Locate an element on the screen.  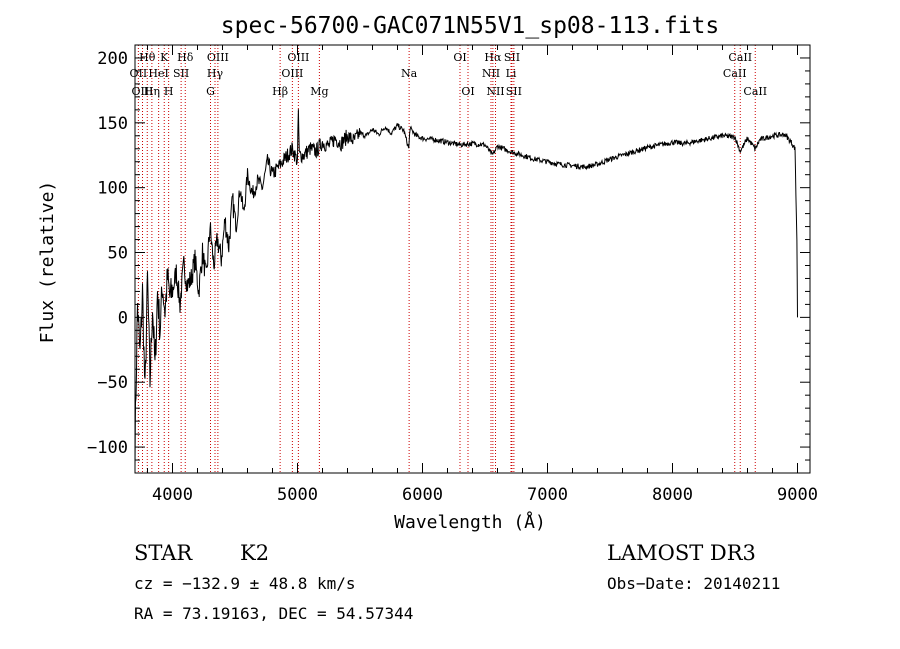
x-tick-label: 5000 is located at coordinates (297, 495).